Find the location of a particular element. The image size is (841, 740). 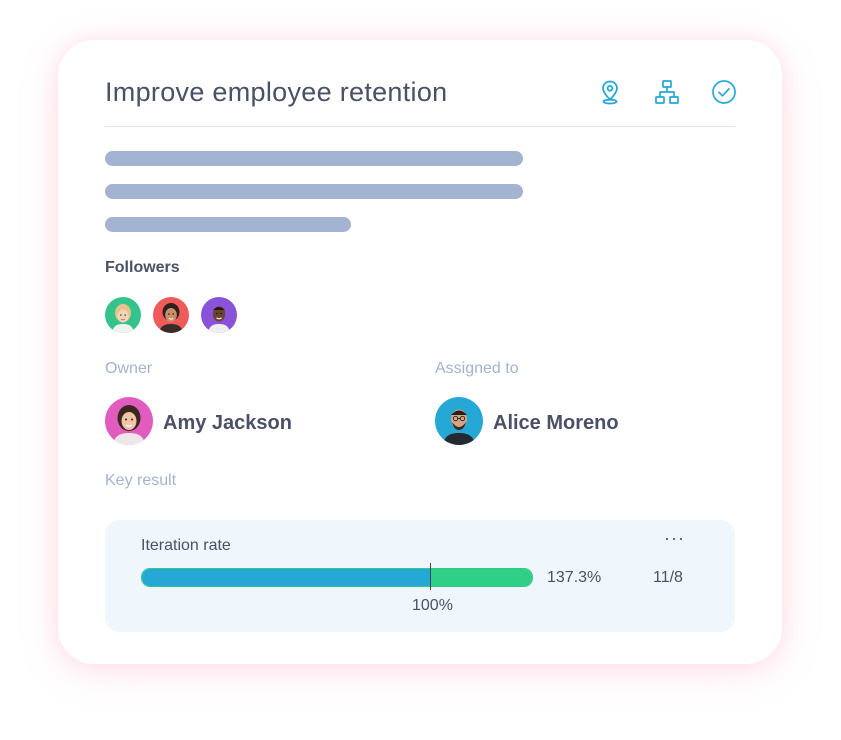

more-options-icon: ··· is located at coordinates (674, 538).